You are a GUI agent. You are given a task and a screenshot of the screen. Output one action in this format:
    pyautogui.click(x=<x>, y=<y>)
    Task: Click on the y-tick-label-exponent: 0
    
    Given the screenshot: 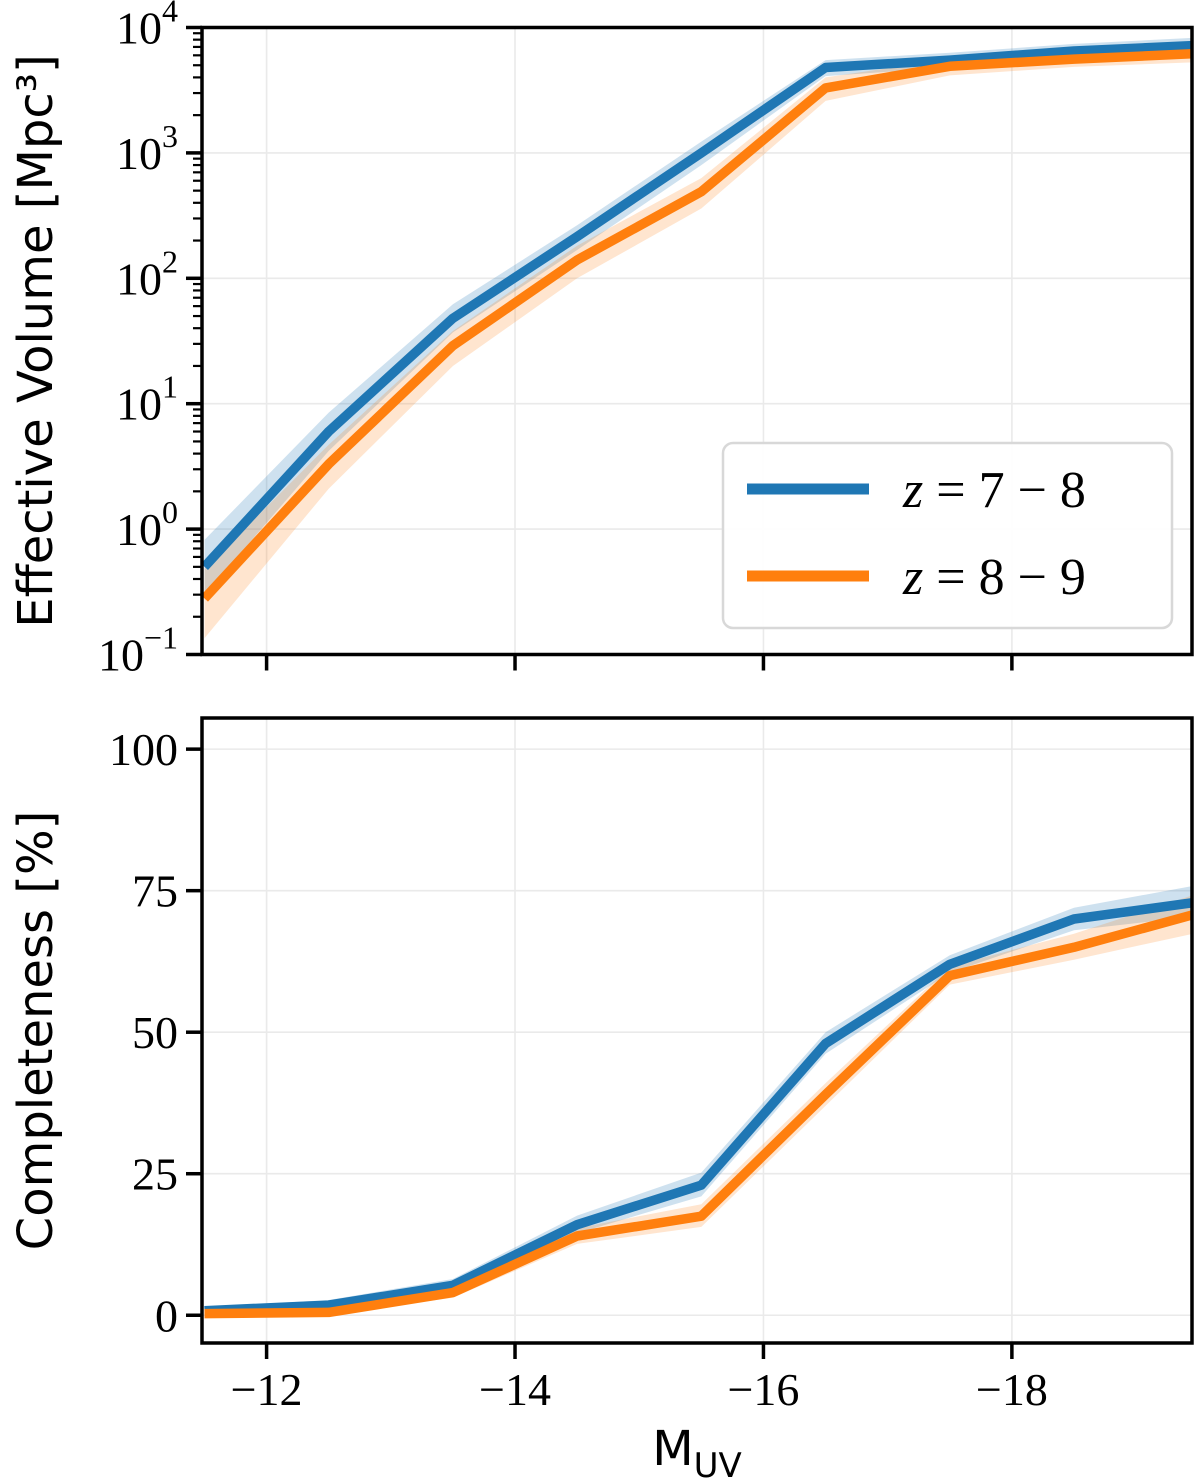 What is the action you would take?
    pyautogui.click(x=170, y=512)
    